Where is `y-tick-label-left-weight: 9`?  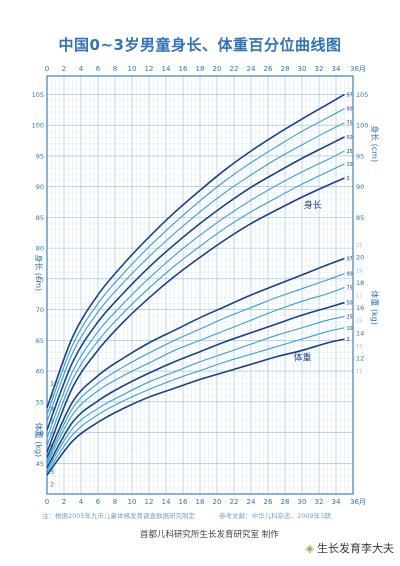
y-tick-label-left-weight: 9 is located at coordinates (52, 396).